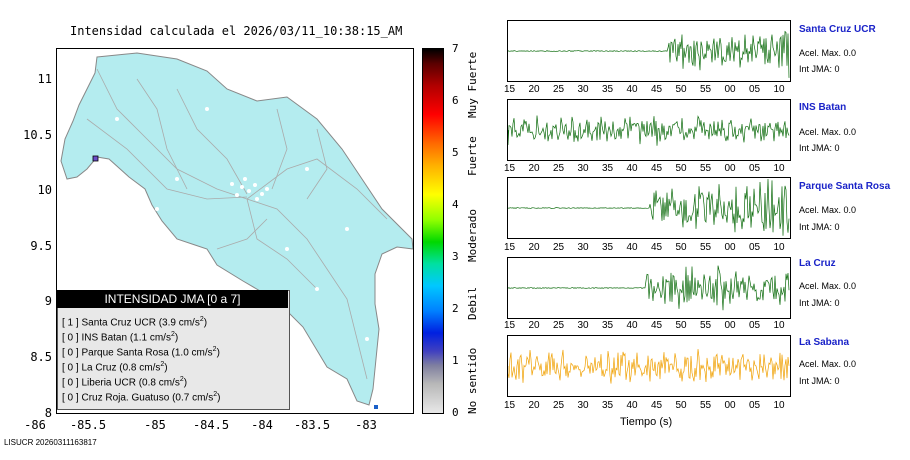  What do you see at coordinates (115, 367) in the screenshot?
I see `legend-row: [ 0 ] La Cruz (0.8 cm/s2)` at bounding box center [115, 367].